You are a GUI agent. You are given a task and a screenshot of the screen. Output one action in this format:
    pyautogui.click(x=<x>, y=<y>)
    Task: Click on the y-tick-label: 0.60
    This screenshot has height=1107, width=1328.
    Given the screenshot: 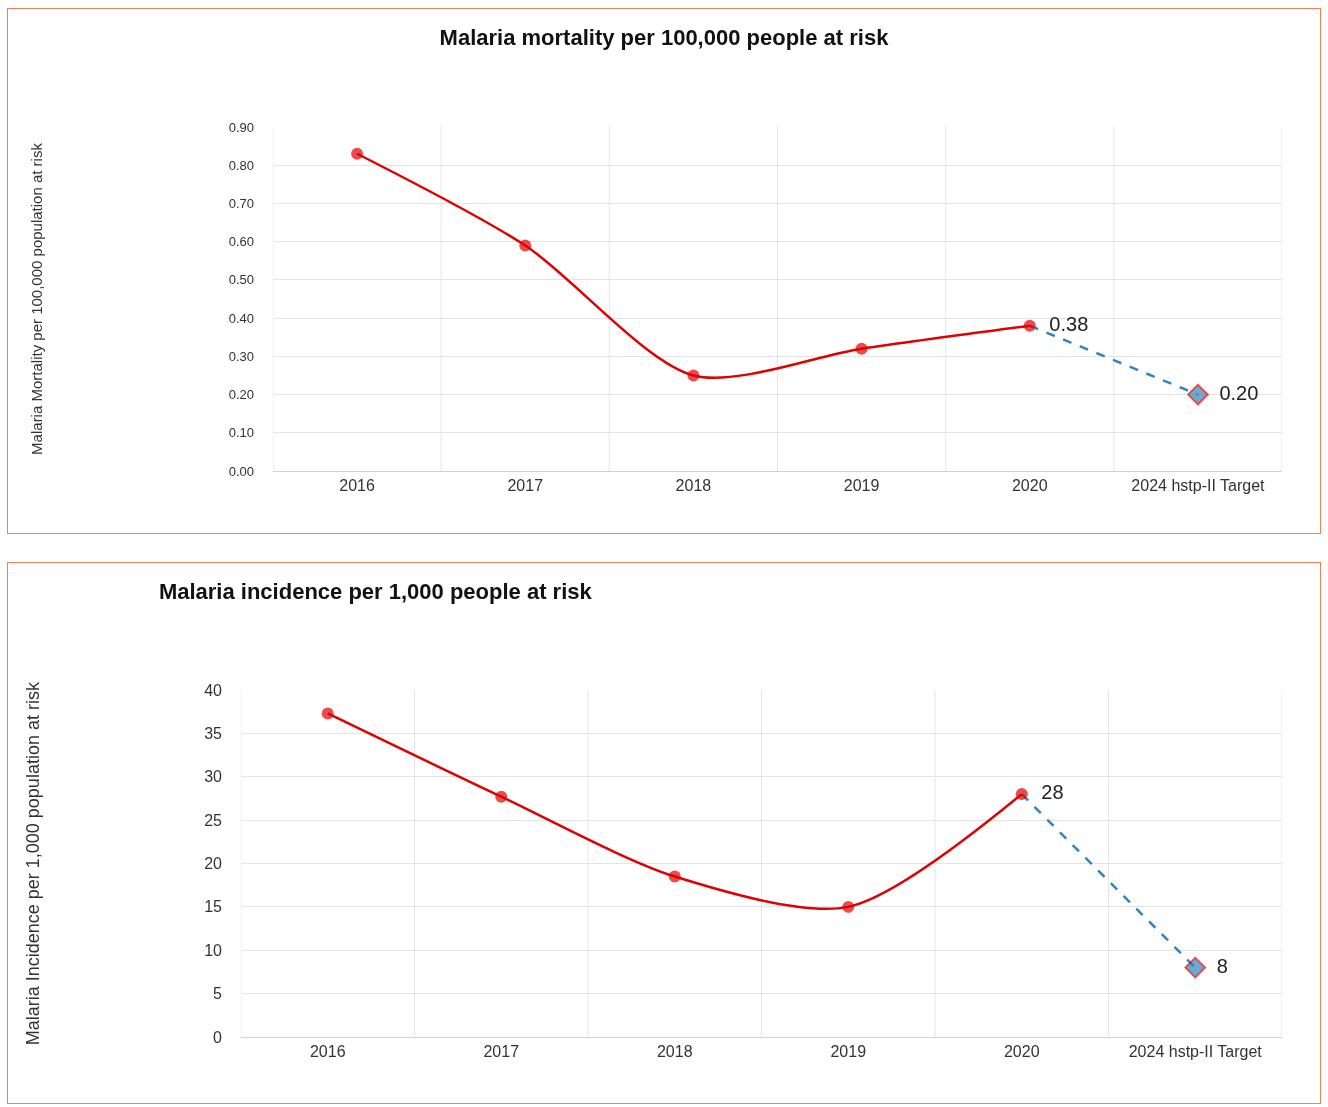 What is the action you would take?
    pyautogui.click(x=241, y=242)
    